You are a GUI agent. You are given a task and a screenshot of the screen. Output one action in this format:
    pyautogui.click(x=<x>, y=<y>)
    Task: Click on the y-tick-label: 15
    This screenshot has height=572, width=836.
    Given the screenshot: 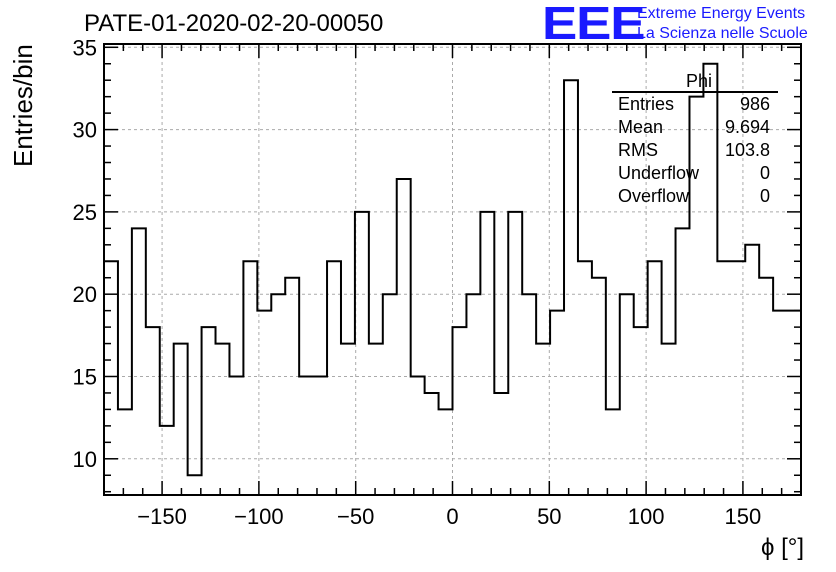 What is the action you would take?
    pyautogui.click(x=85, y=376)
    